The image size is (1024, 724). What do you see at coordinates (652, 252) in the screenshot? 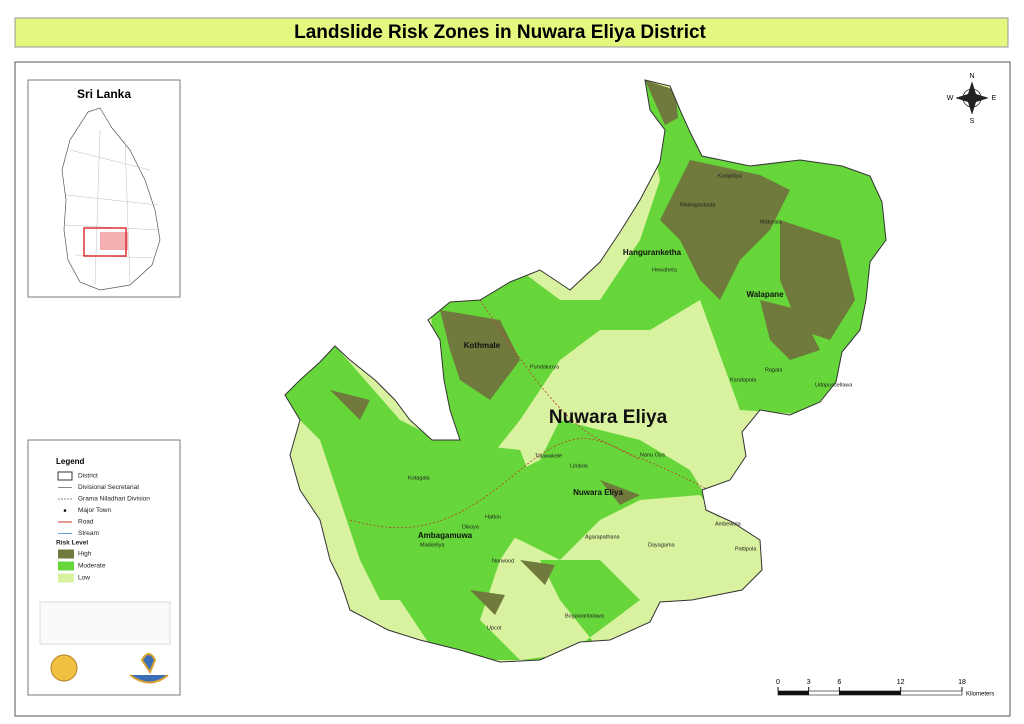
I see `division-label: Hanguranketha` at bounding box center [652, 252].